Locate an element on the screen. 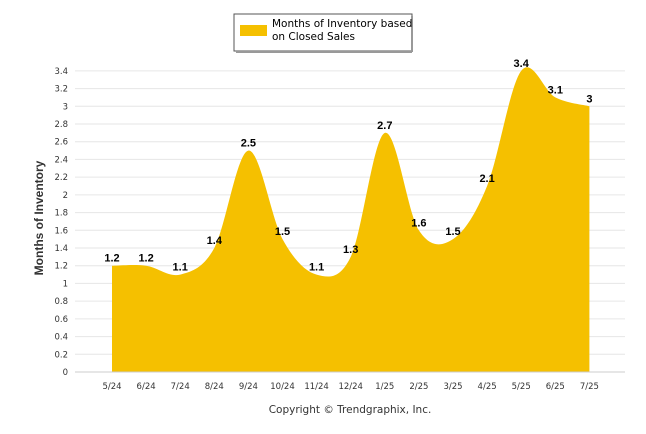 The width and height of the screenshot is (646, 434). x-tick-label: 4/25 is located at coordinates (487, 387).